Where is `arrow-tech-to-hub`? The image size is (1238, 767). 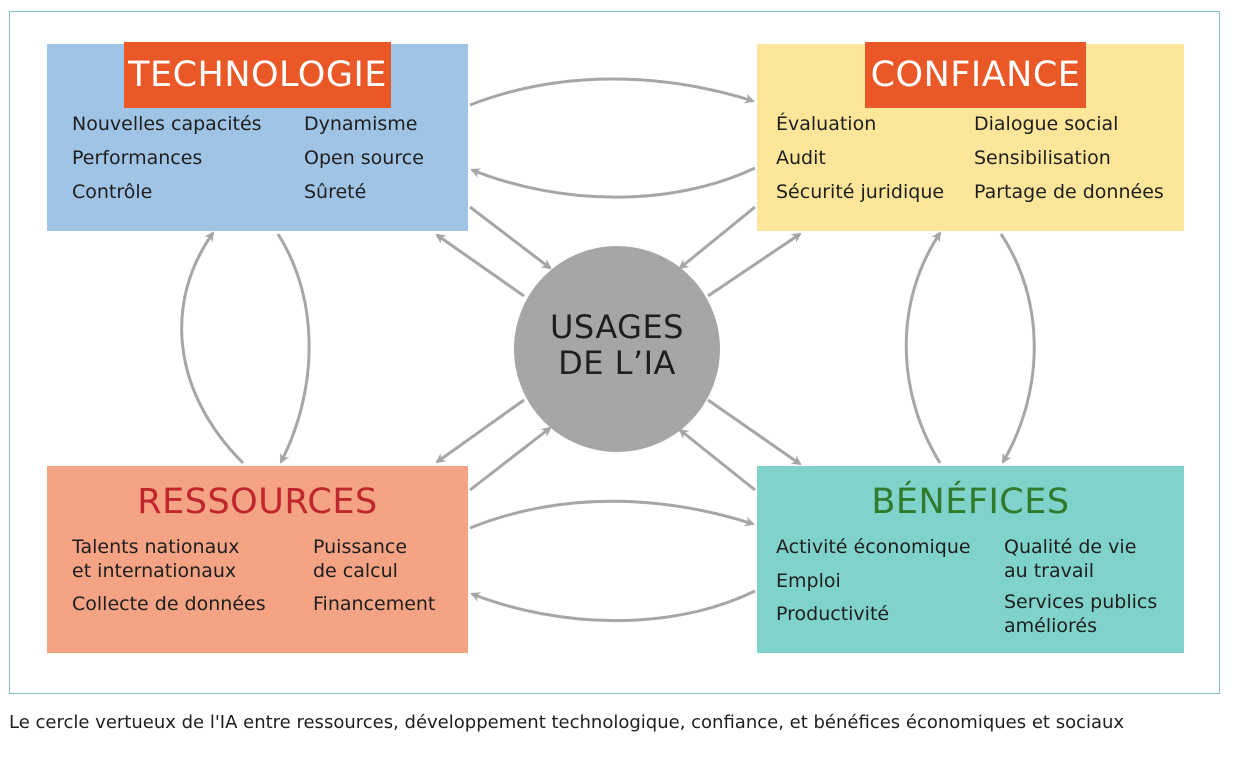 arrow-tech-to-hub is located at coordinates (510, 237).